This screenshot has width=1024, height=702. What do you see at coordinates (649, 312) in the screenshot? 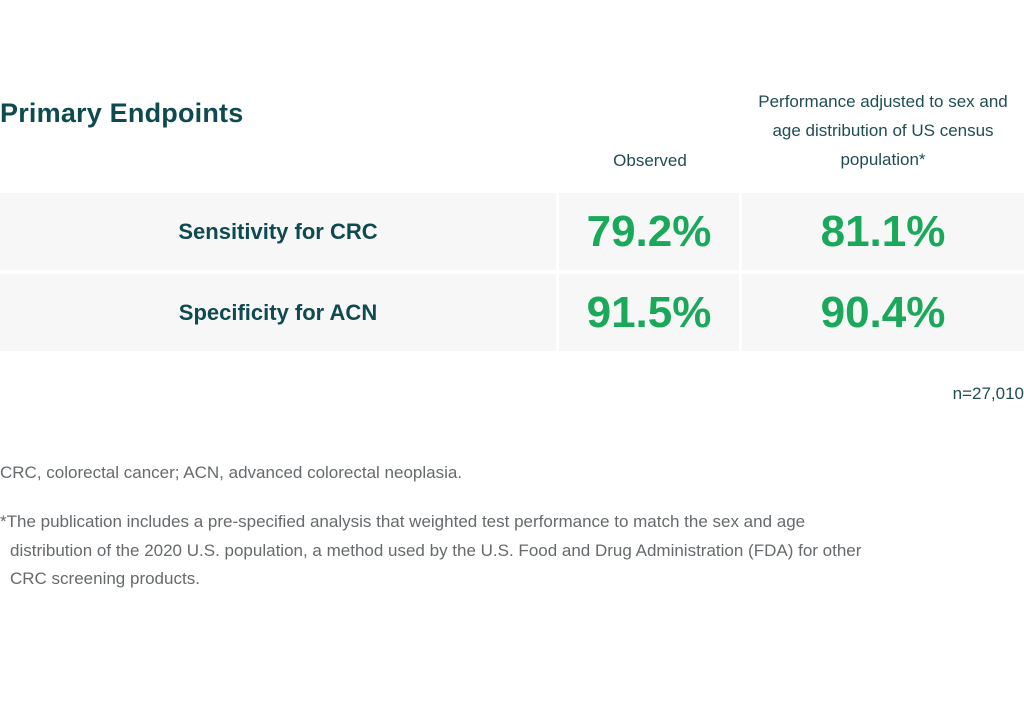
I see `observed-value: 91.5%` at bounding box center [649, 312].